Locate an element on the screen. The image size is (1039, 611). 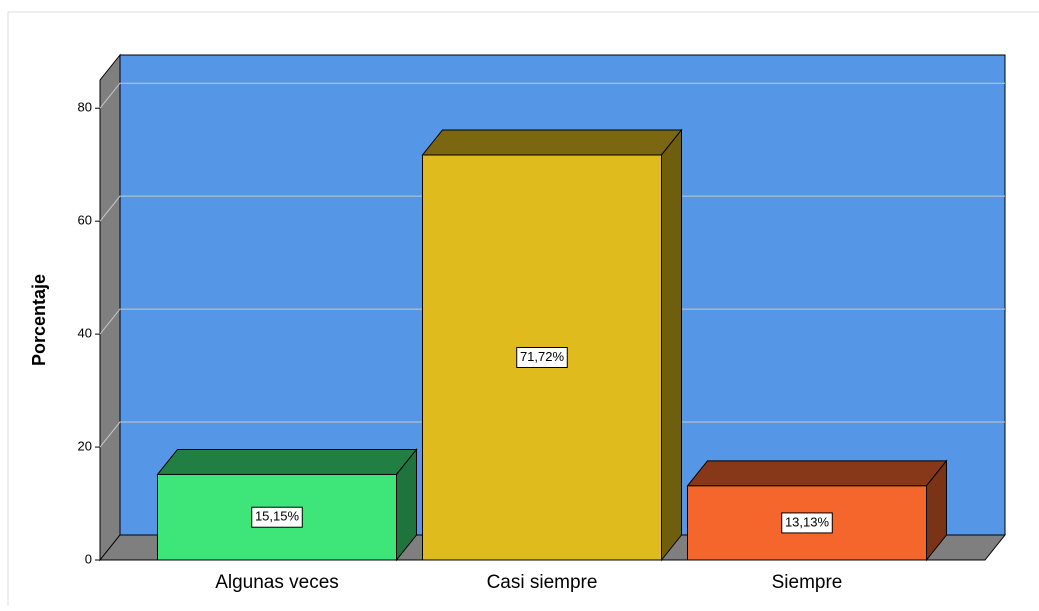
y-axis-label: Porcentaje is located at coordinates (39, 320).